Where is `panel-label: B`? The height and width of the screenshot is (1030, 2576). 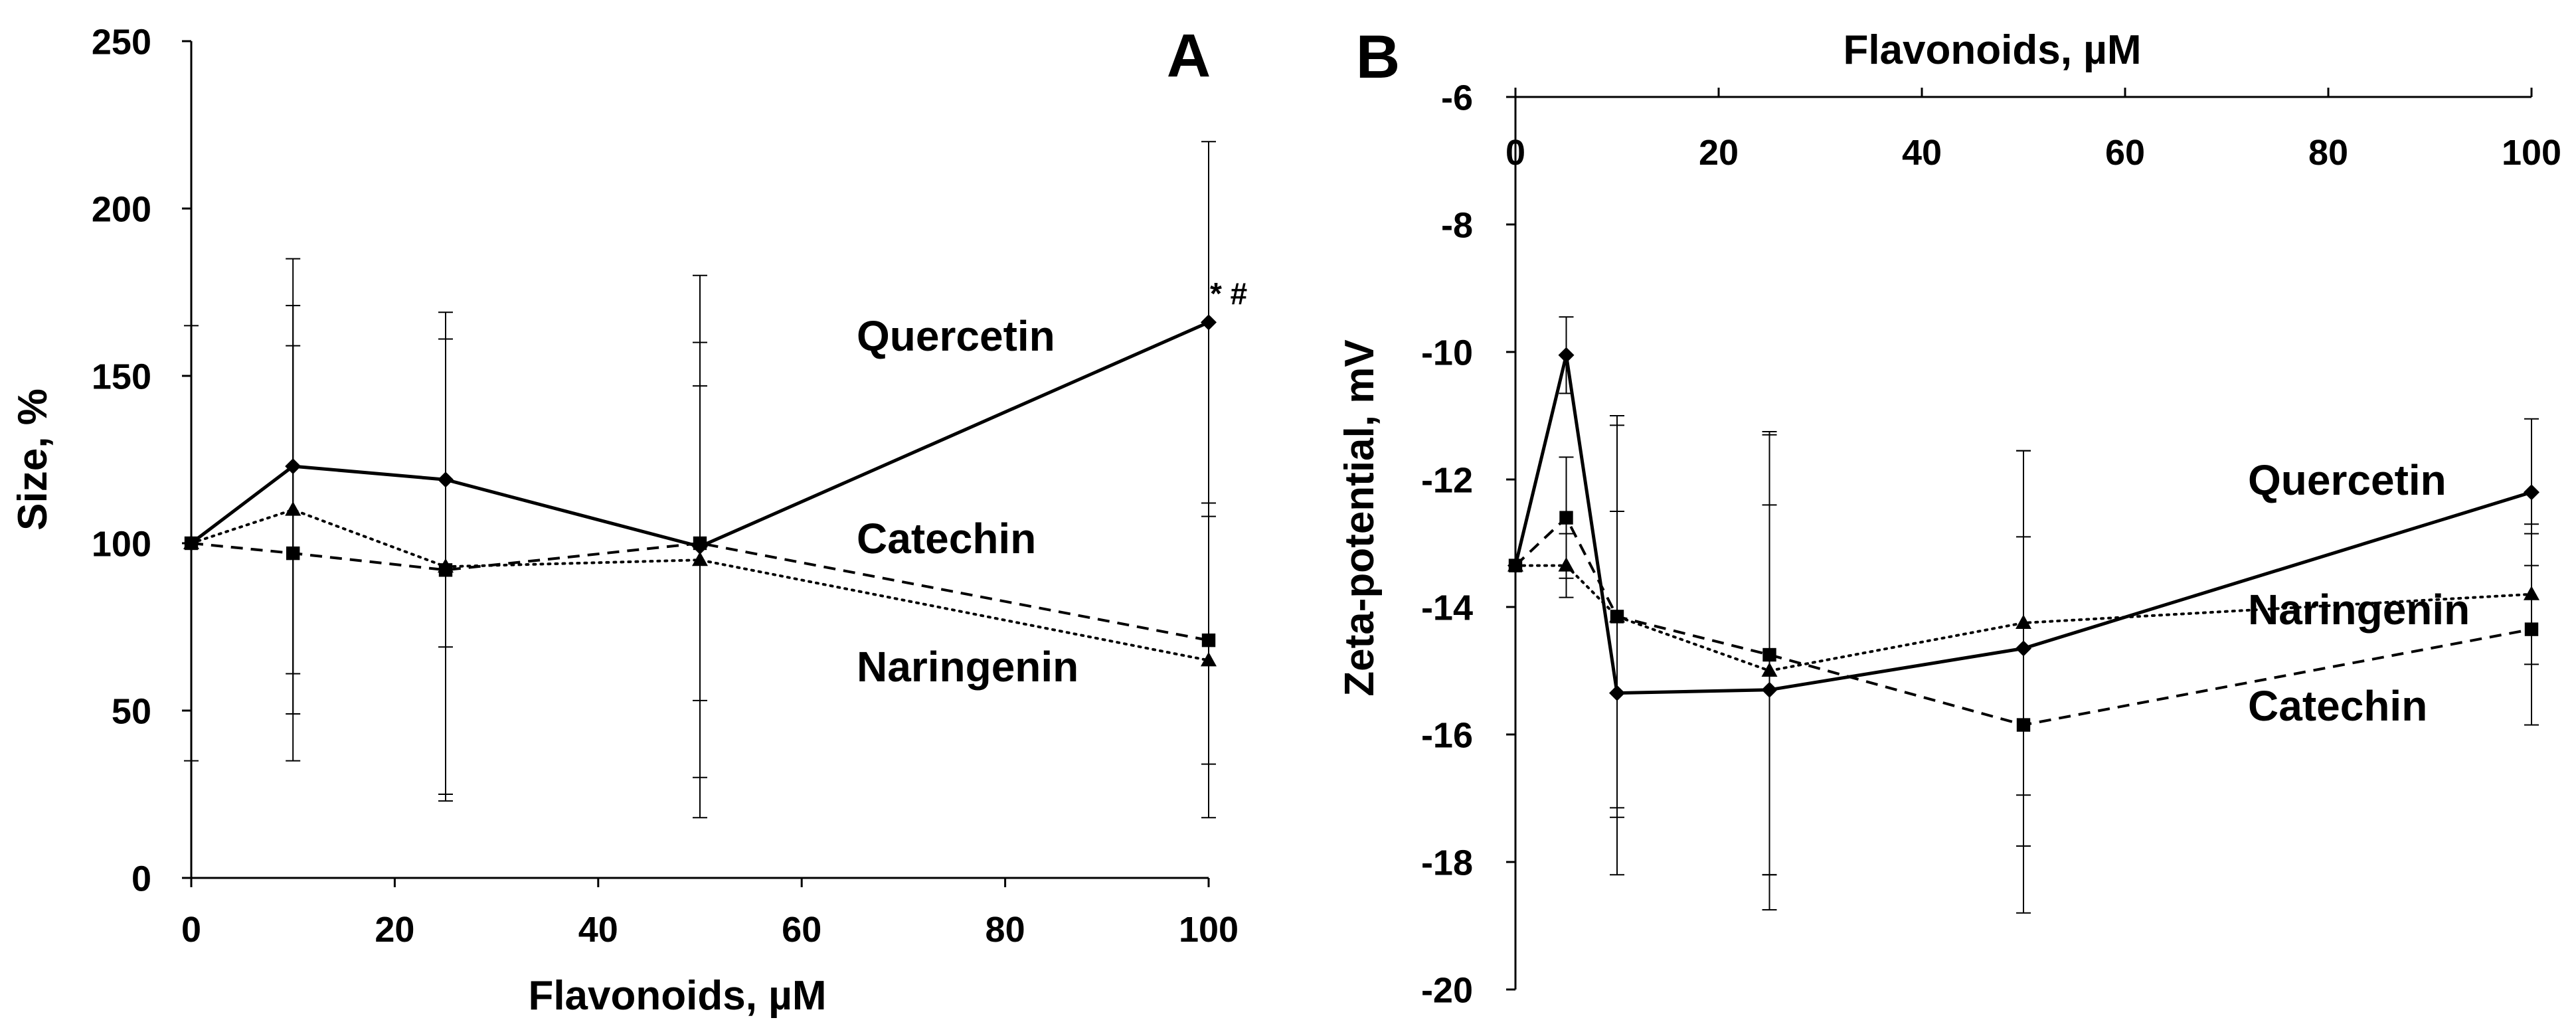
panel-label: B is located at coordinates (1378, 57).